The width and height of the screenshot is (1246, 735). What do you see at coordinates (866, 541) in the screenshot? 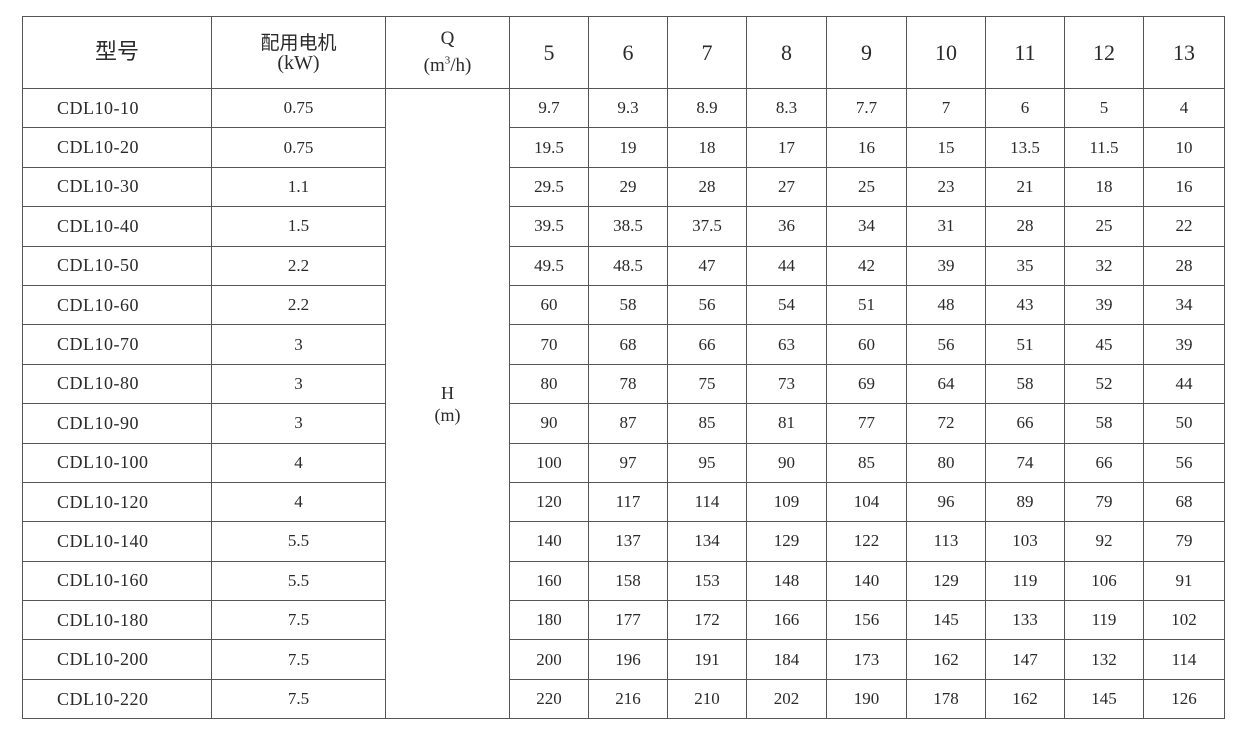
I see `head-value-cell: 122` at bounding box center [866, 541].